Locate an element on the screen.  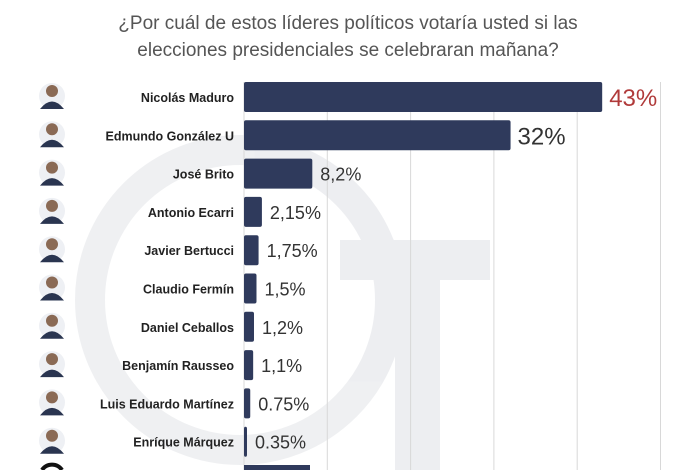
data-label: 43% is located at coordinates (633, 98).